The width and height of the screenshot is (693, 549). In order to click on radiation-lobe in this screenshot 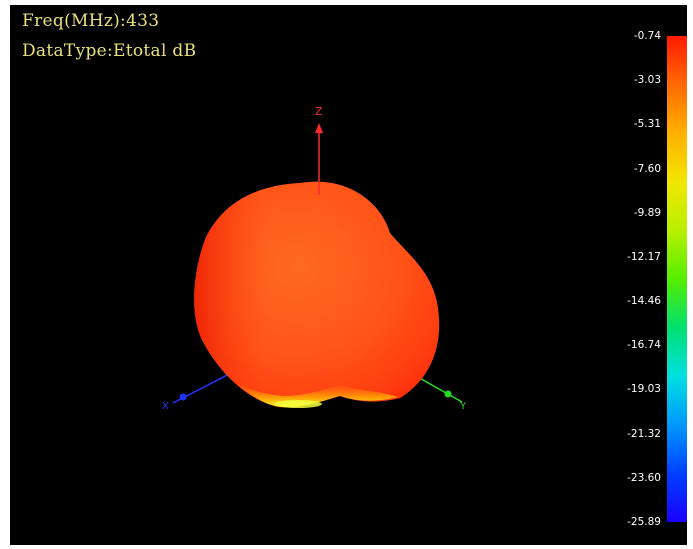, I will do `click(317, 294)`.